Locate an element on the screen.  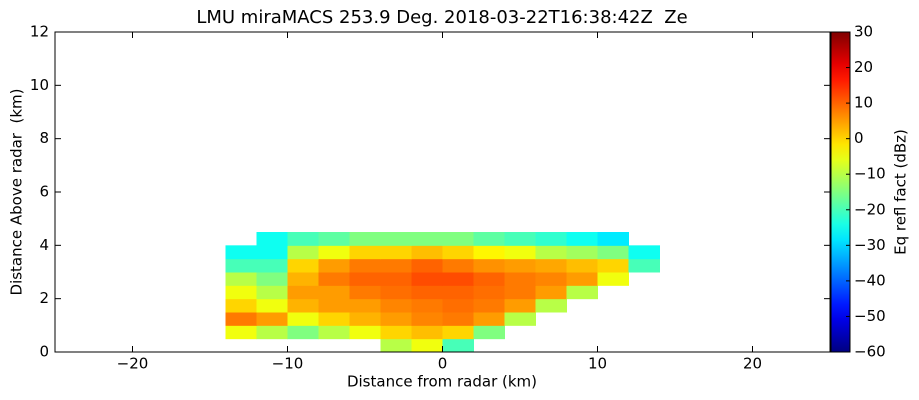
y-axis-label: Distance Above radar (km) is located at coordinates (17, 192).